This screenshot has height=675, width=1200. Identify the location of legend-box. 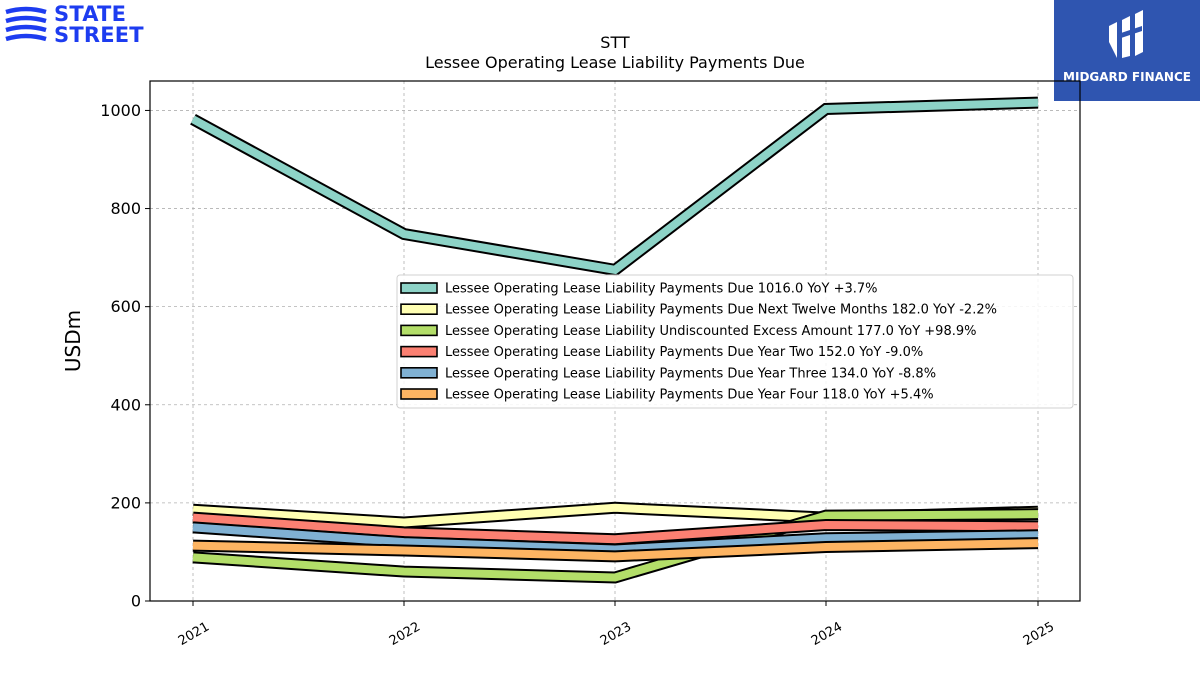
(735, 341).